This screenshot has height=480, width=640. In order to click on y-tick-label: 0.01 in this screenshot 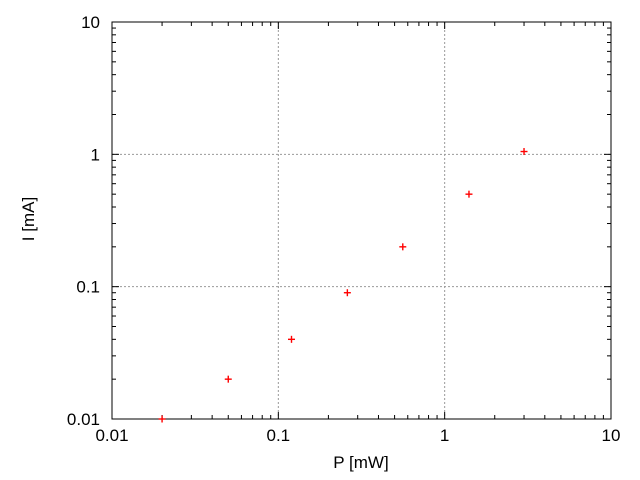, I will do `click(83, 419)`.